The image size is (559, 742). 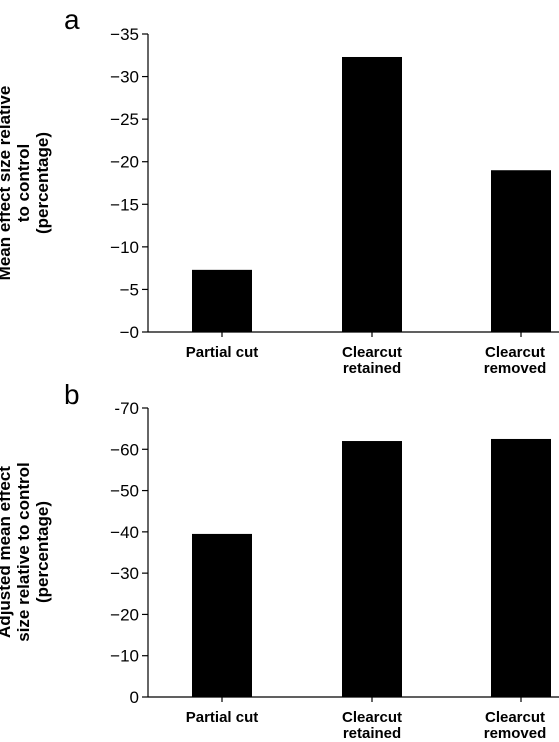 I want to click on y-axis-label: Adjusted mean effect, so click(x=7, y=552).